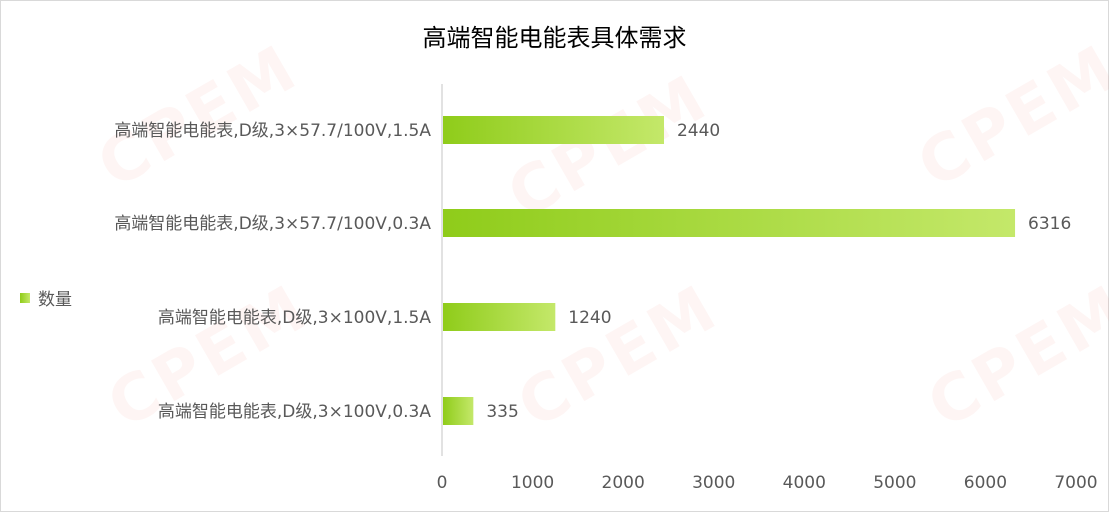 The height and width of the screenshot is (512, 1109). I want to click on x-tick-label: 7000, so click(1075, 483).